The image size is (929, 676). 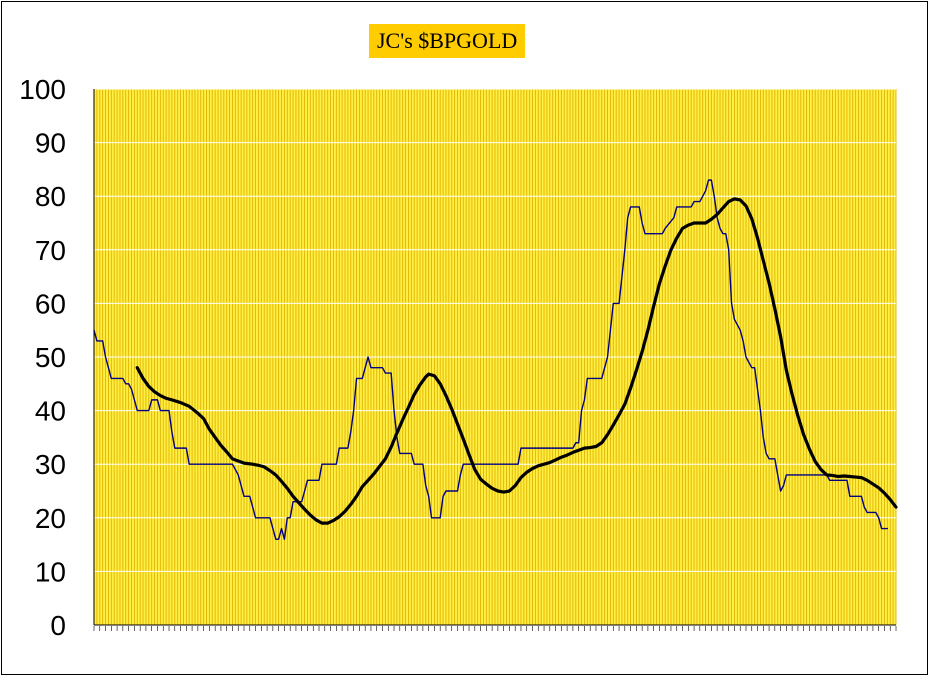 What do you see at coordinates (50, 250) in the screenshot?
I see `y-tick-label: 70` at bounding box center [50, 250].